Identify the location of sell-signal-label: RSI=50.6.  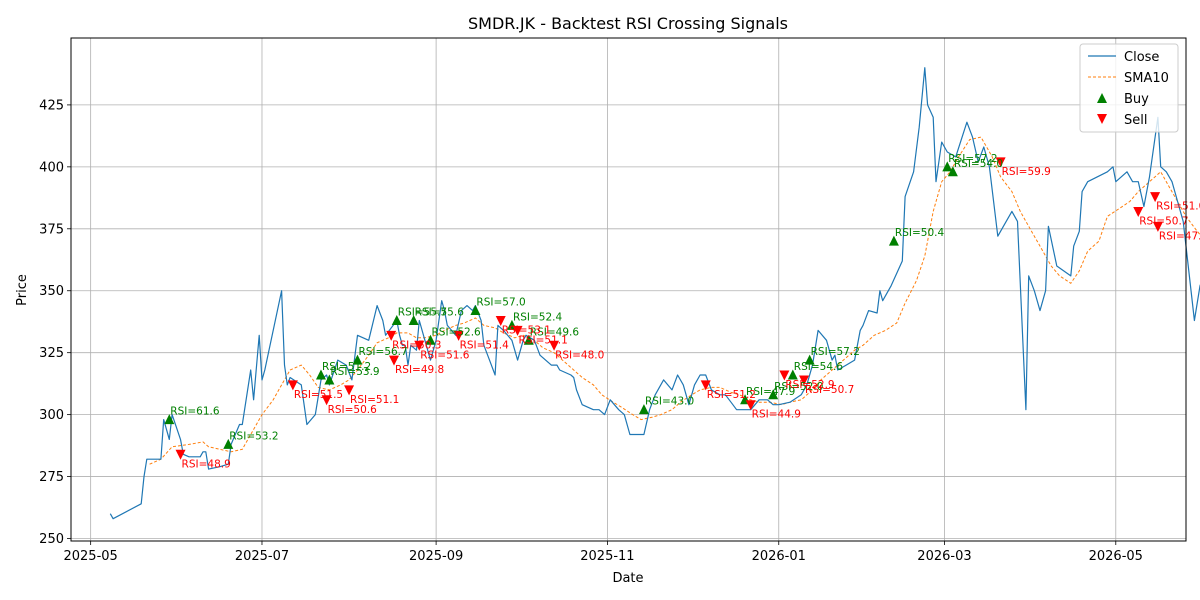
(353, 410).